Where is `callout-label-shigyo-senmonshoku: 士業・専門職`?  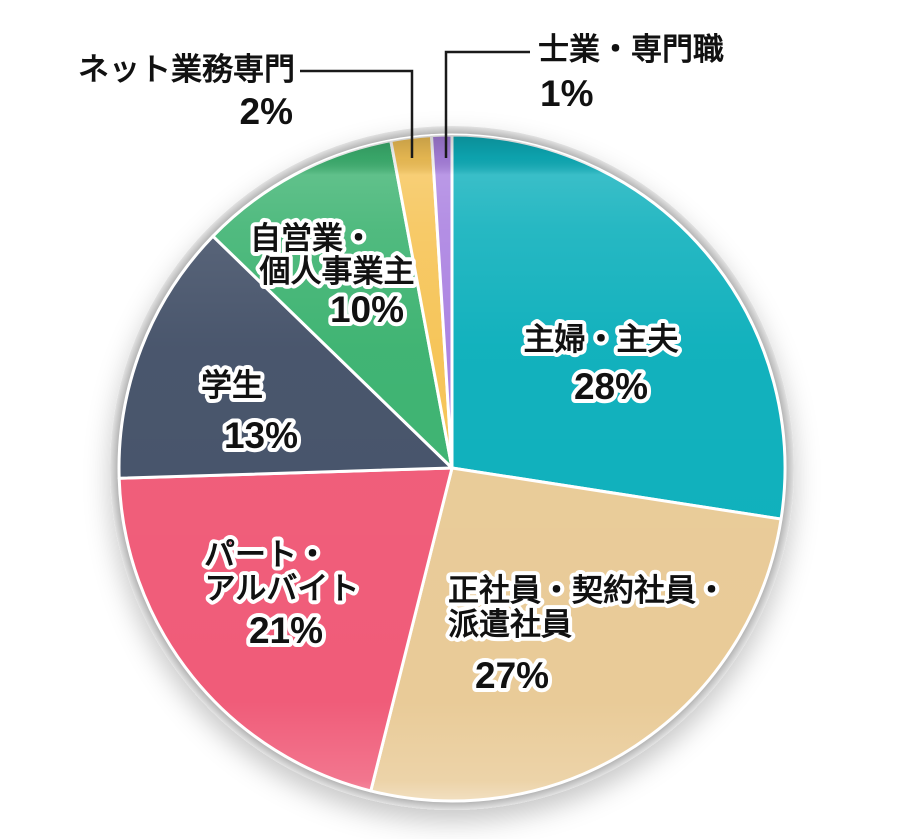 callout-label-shigyo-senmonshoku: 士業・専門職 is located at coordinates (631, 49).